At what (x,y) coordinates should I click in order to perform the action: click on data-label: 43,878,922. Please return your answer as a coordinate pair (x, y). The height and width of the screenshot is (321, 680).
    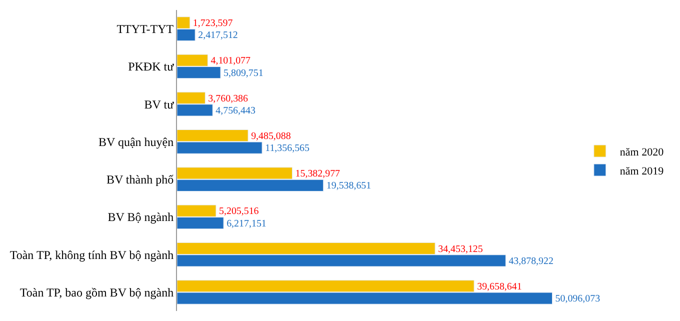
    Looking at the image, I should click on (531, 261).